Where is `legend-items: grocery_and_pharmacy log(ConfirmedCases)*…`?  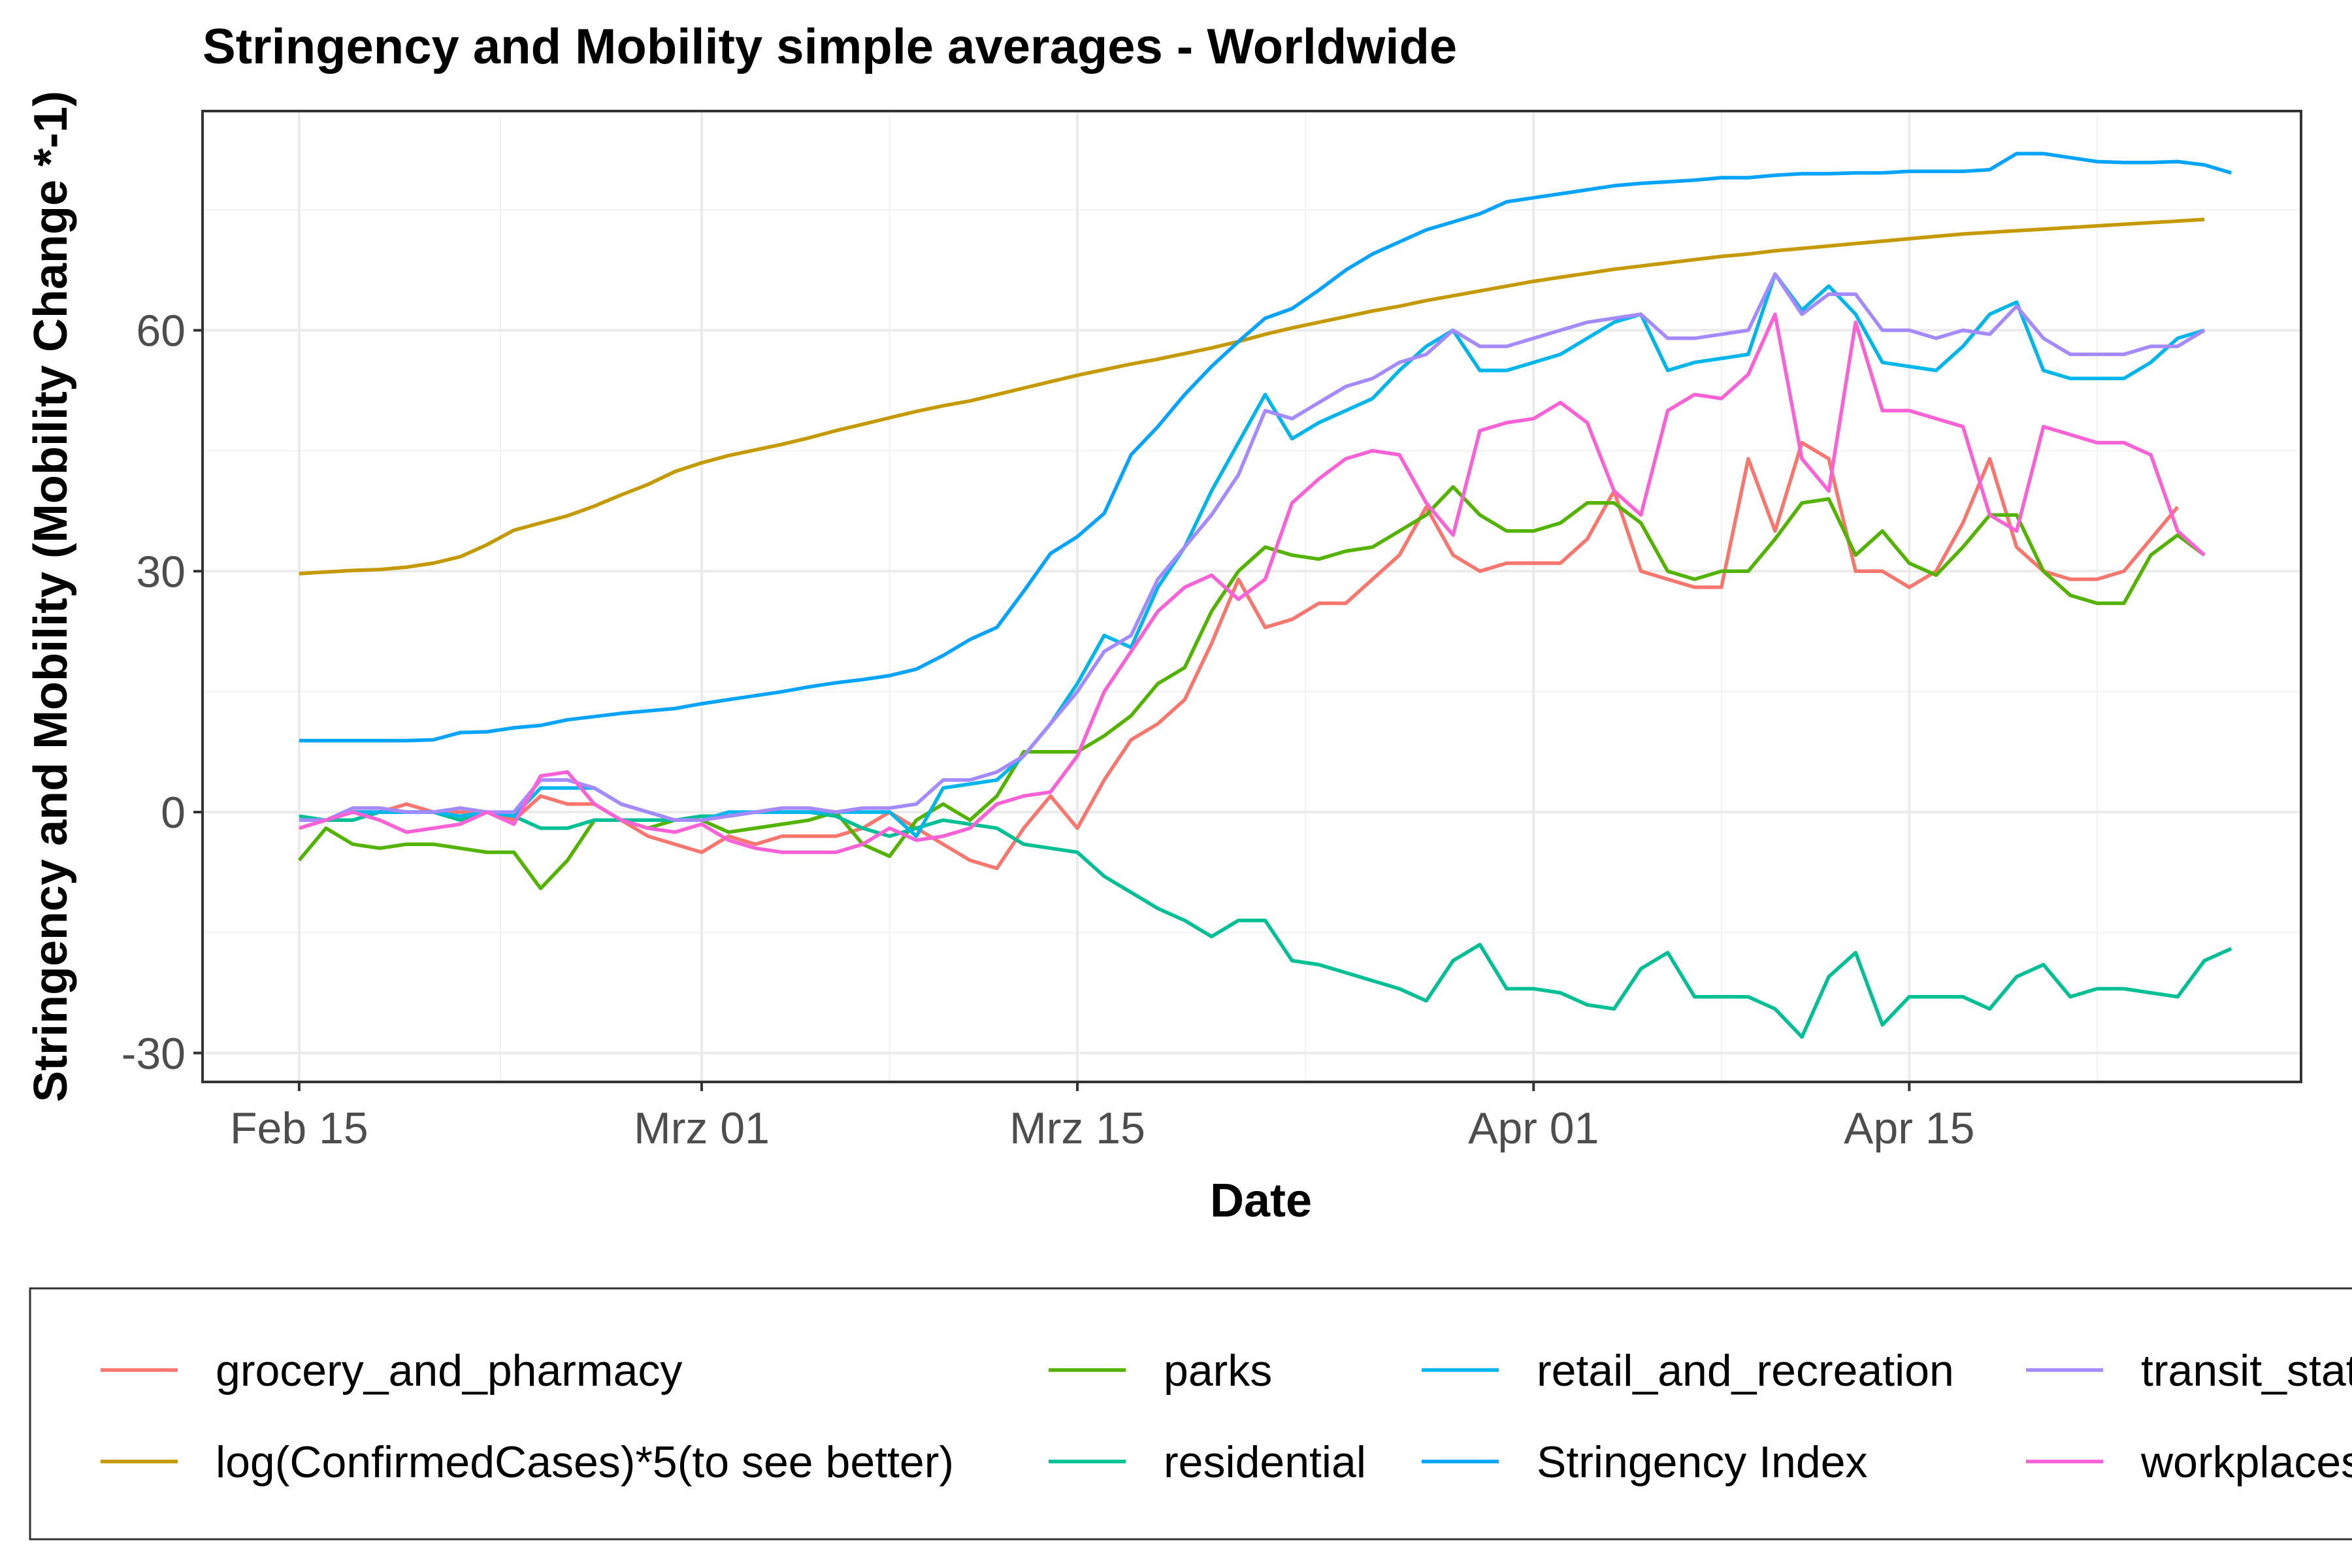
legend-items: grocery_and_pharmacy log(ConfirmedCases)*… is located at coordinates (1226, 1416).